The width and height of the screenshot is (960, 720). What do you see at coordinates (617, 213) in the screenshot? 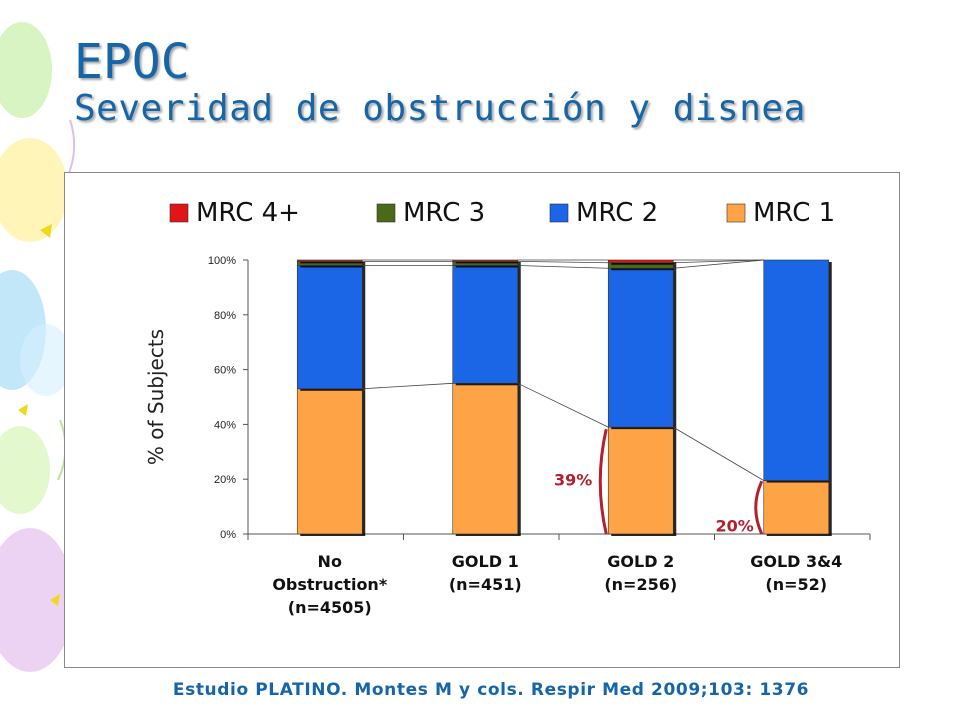
I see `legend-label: MRC 2` at bounding box center [617, 213].